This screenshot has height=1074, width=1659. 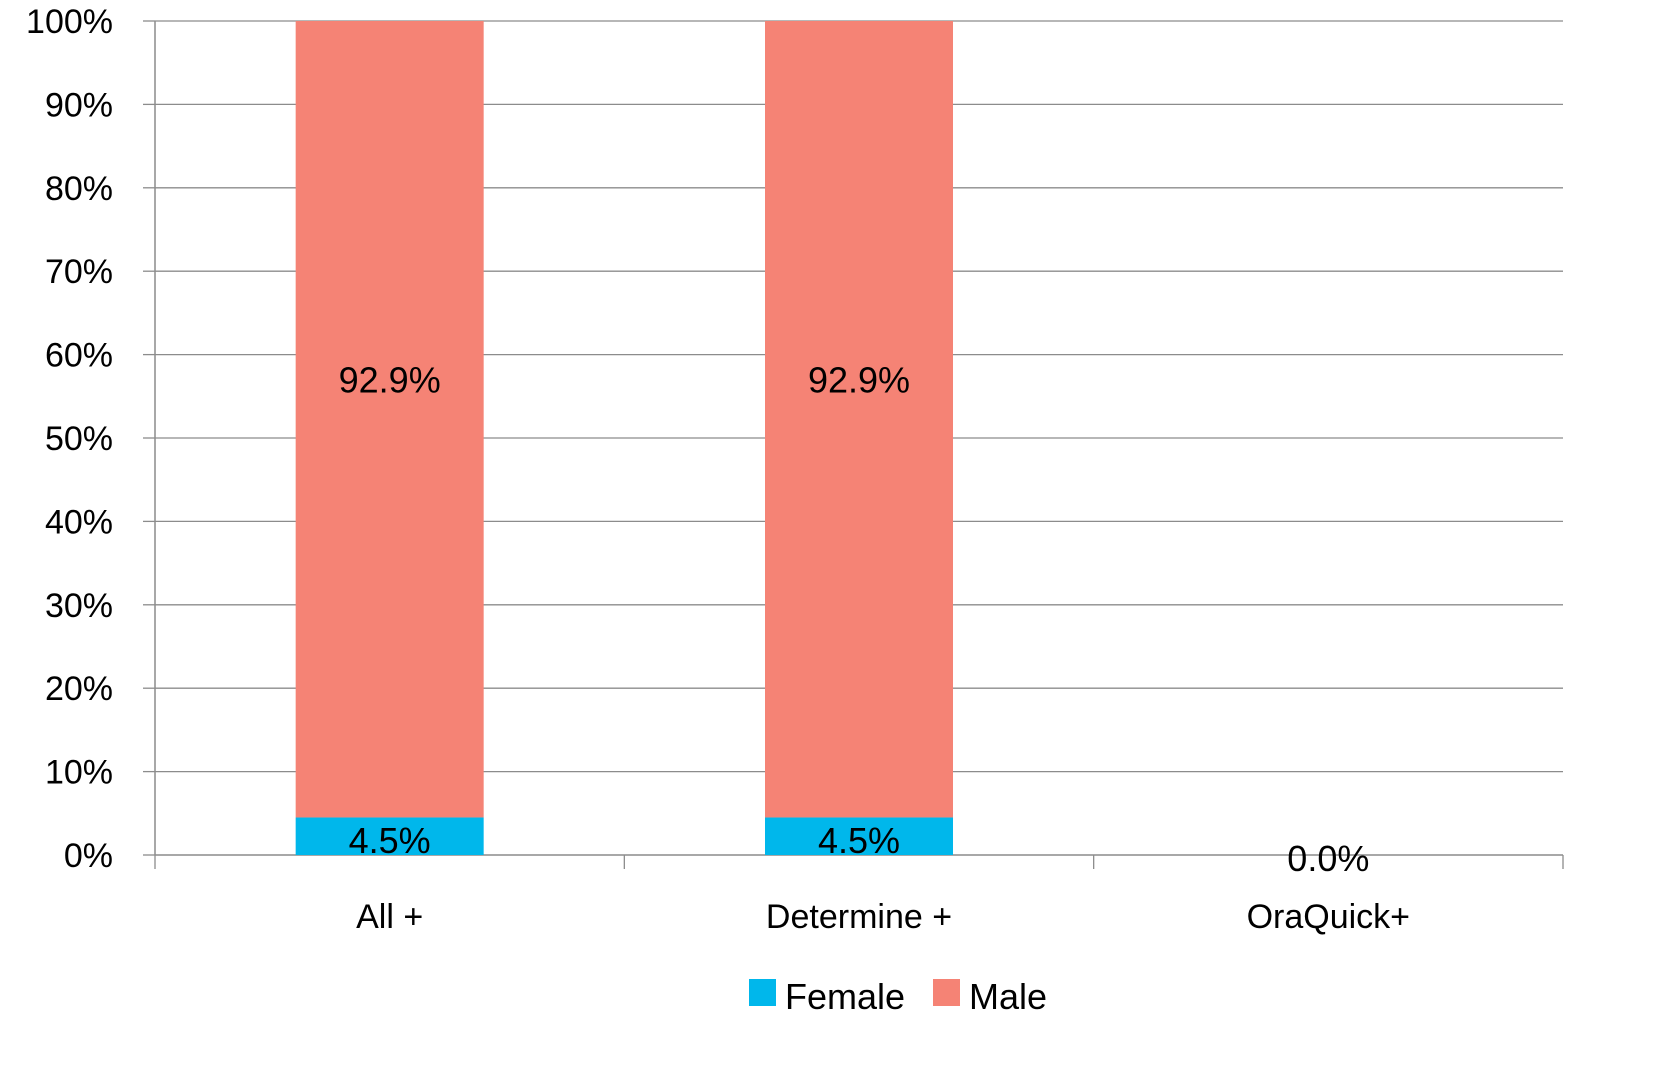 What do you see at coordinates (762, 992) in the screenshot?
I see `legend-swatch-female` at bounding box center [762, 992].